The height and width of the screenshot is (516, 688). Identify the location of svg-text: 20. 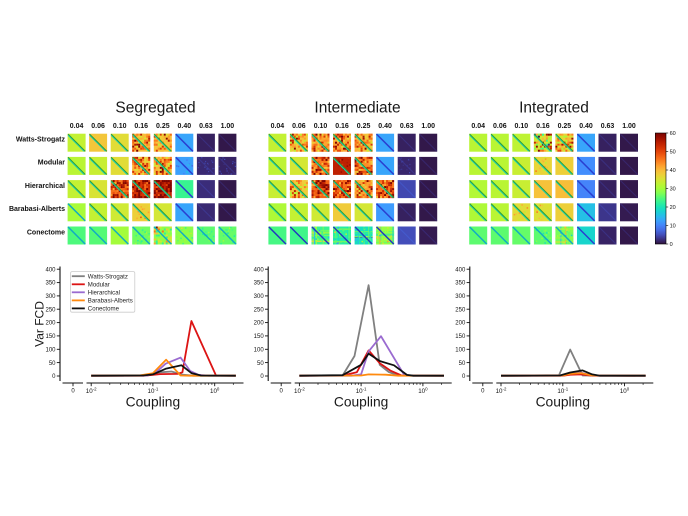
(673, 208).